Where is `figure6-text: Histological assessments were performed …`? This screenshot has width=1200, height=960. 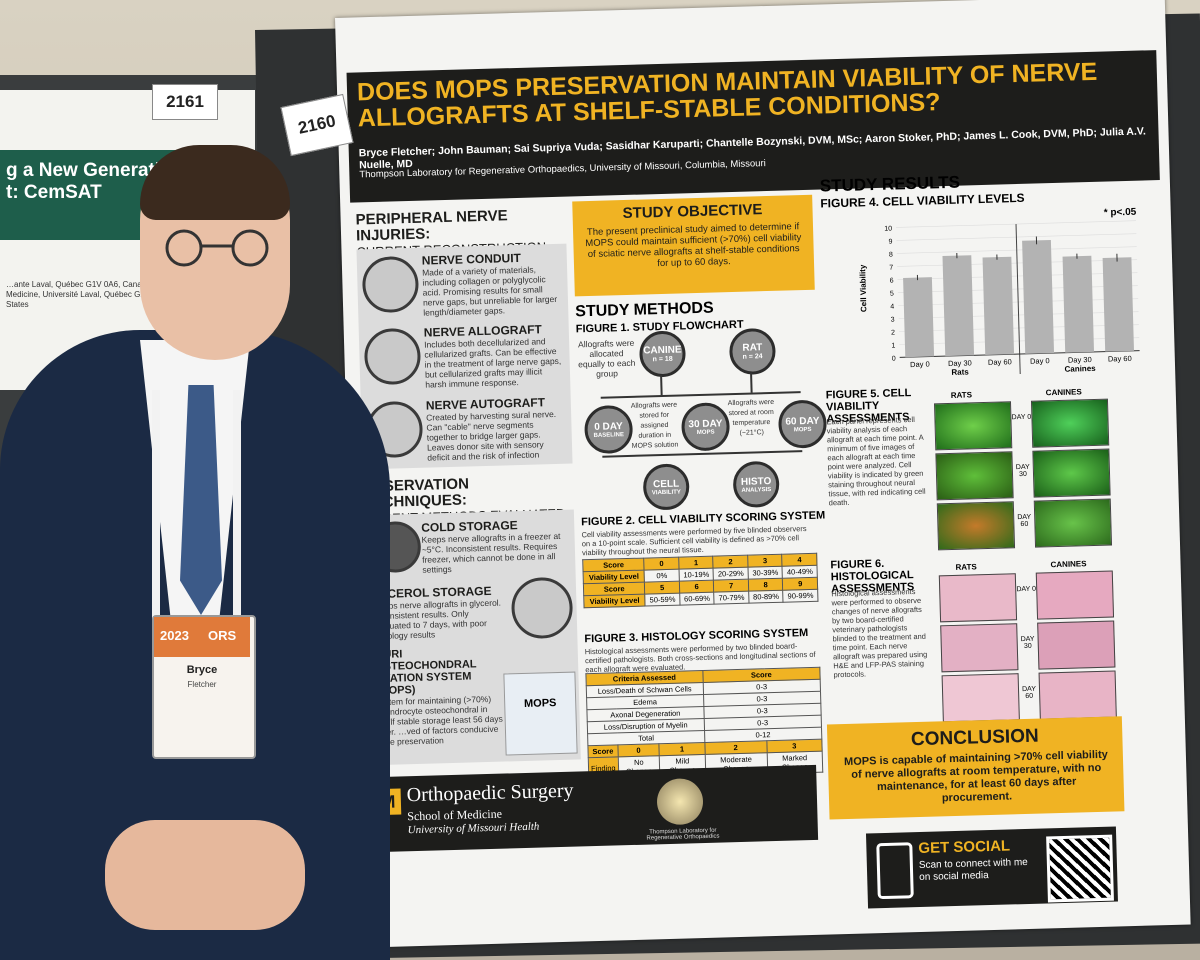 figure6-text: Histological assessments were performed … is located at coordinates (879, 633).